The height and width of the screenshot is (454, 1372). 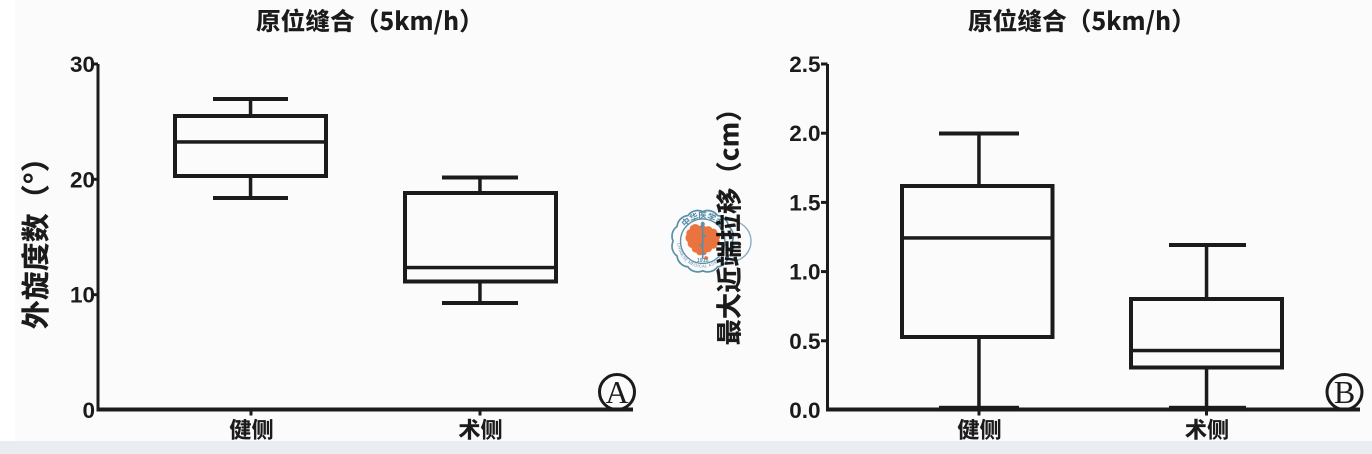 I want to click on svg-text: 30, so click(x=82, y=64).